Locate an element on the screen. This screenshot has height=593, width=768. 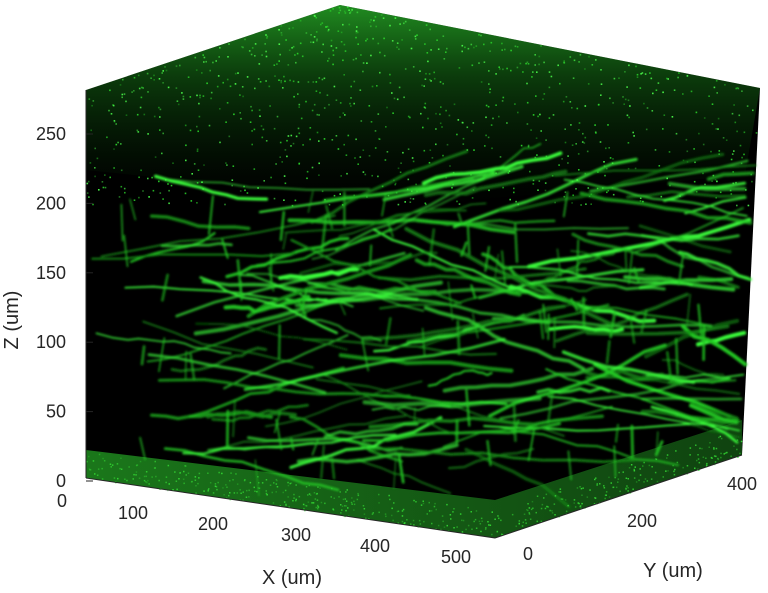
z-tick-label: 0 is located at coordinates (61, 481).